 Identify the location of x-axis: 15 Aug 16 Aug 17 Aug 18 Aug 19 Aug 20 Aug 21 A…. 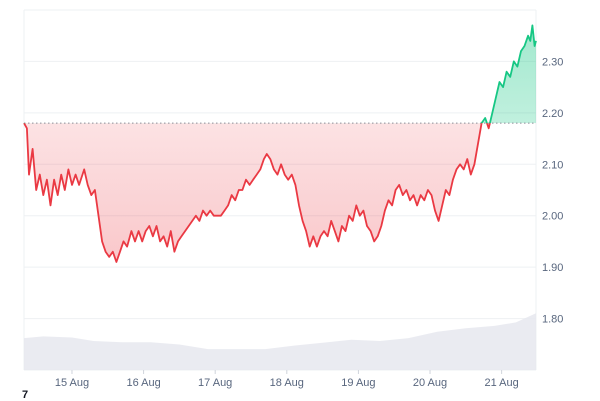
(287, 379).